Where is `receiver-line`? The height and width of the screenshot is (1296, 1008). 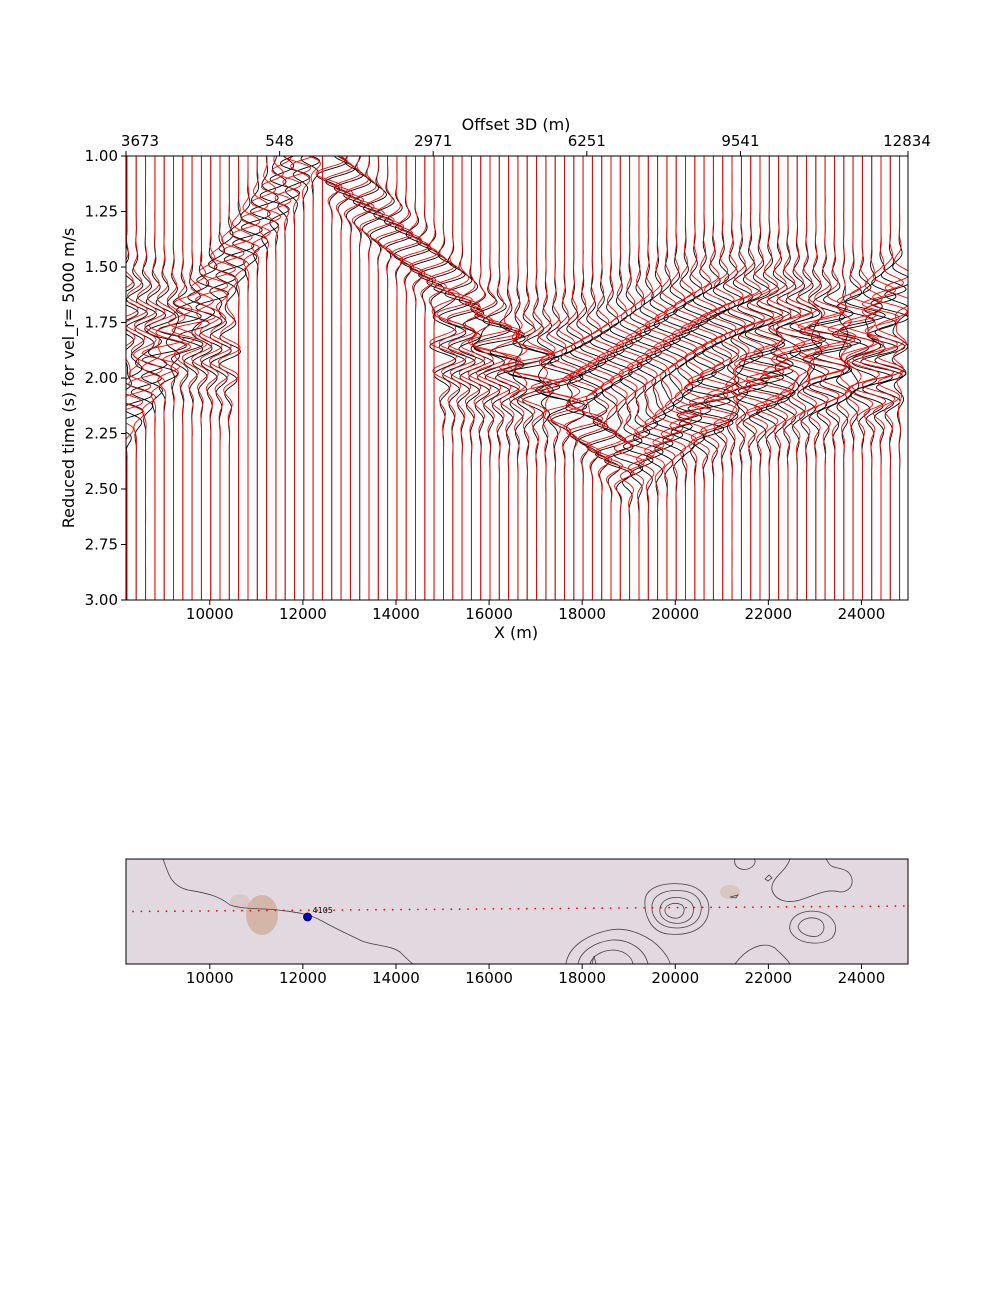
receiver-line is located at coordinates (518, 909).